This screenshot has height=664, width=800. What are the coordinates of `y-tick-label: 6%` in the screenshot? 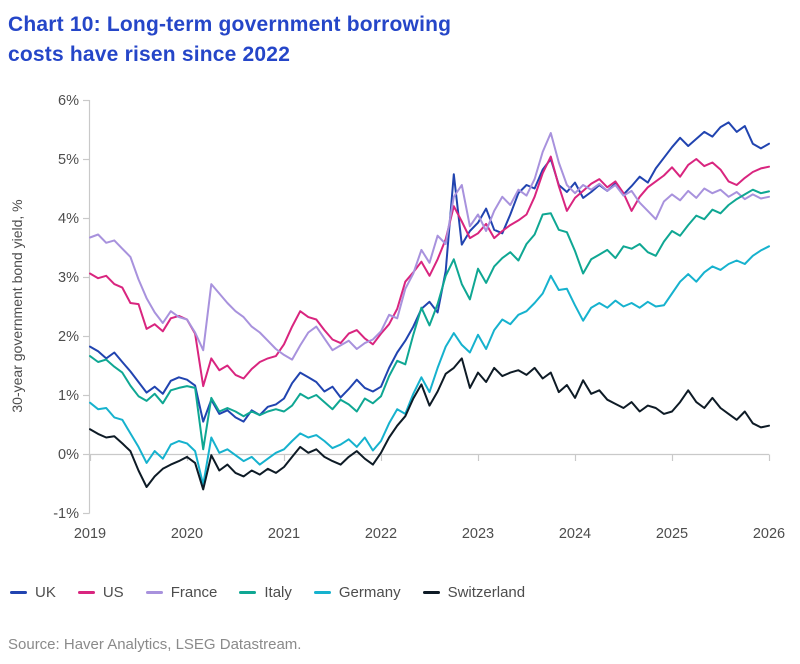 It's located at (68, 101).